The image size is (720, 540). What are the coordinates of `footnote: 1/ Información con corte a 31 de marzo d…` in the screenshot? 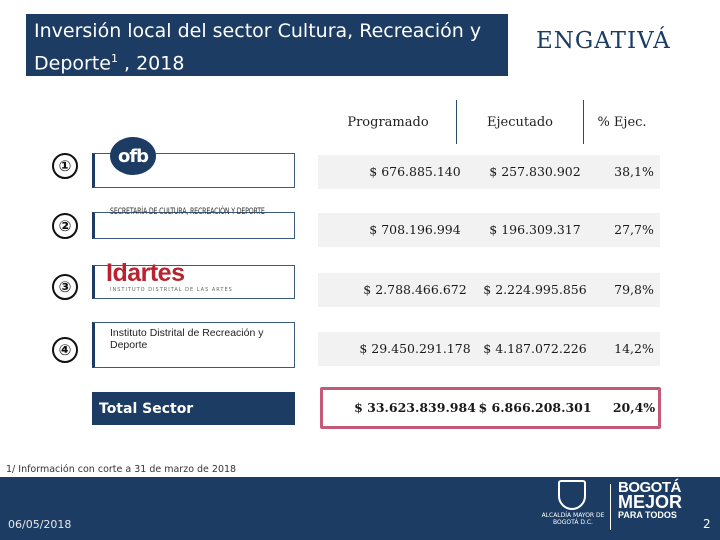 It's located at (121, 469).